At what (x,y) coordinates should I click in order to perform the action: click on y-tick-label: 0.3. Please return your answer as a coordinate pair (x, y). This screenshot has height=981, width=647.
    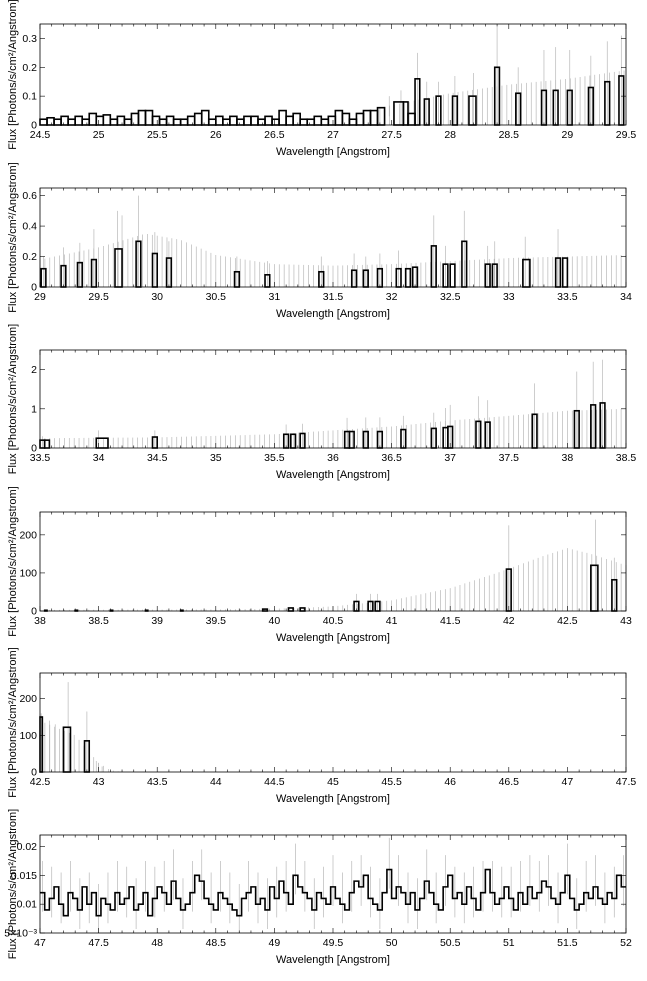
    Looking at the image, I should click on (29, 39).